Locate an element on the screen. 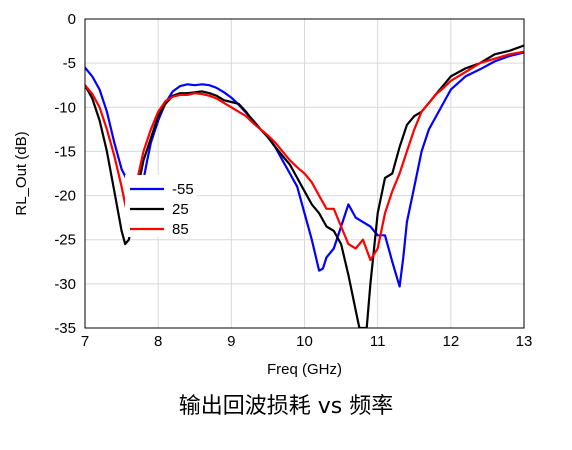 Image resolution: width=572 pixels, height=450 pixels. legend: -55 25 85 is located at coordinates (161, 206).